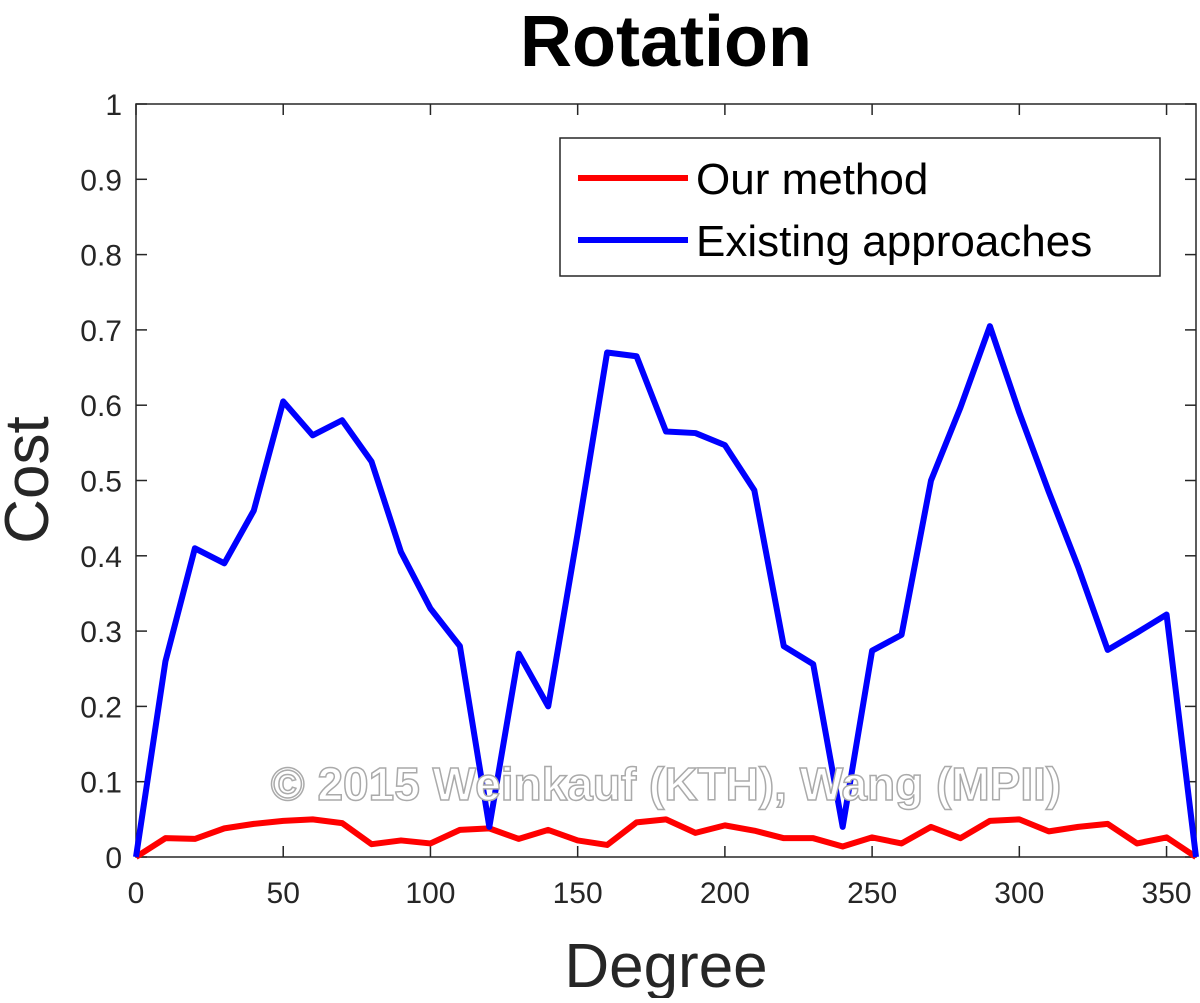 Image resolution: width=1200 pixels, height=1003 pixels. Describe the element at coordinates (1019, 893) in the screenshot. I see `x-tick-label: 300` at that location.